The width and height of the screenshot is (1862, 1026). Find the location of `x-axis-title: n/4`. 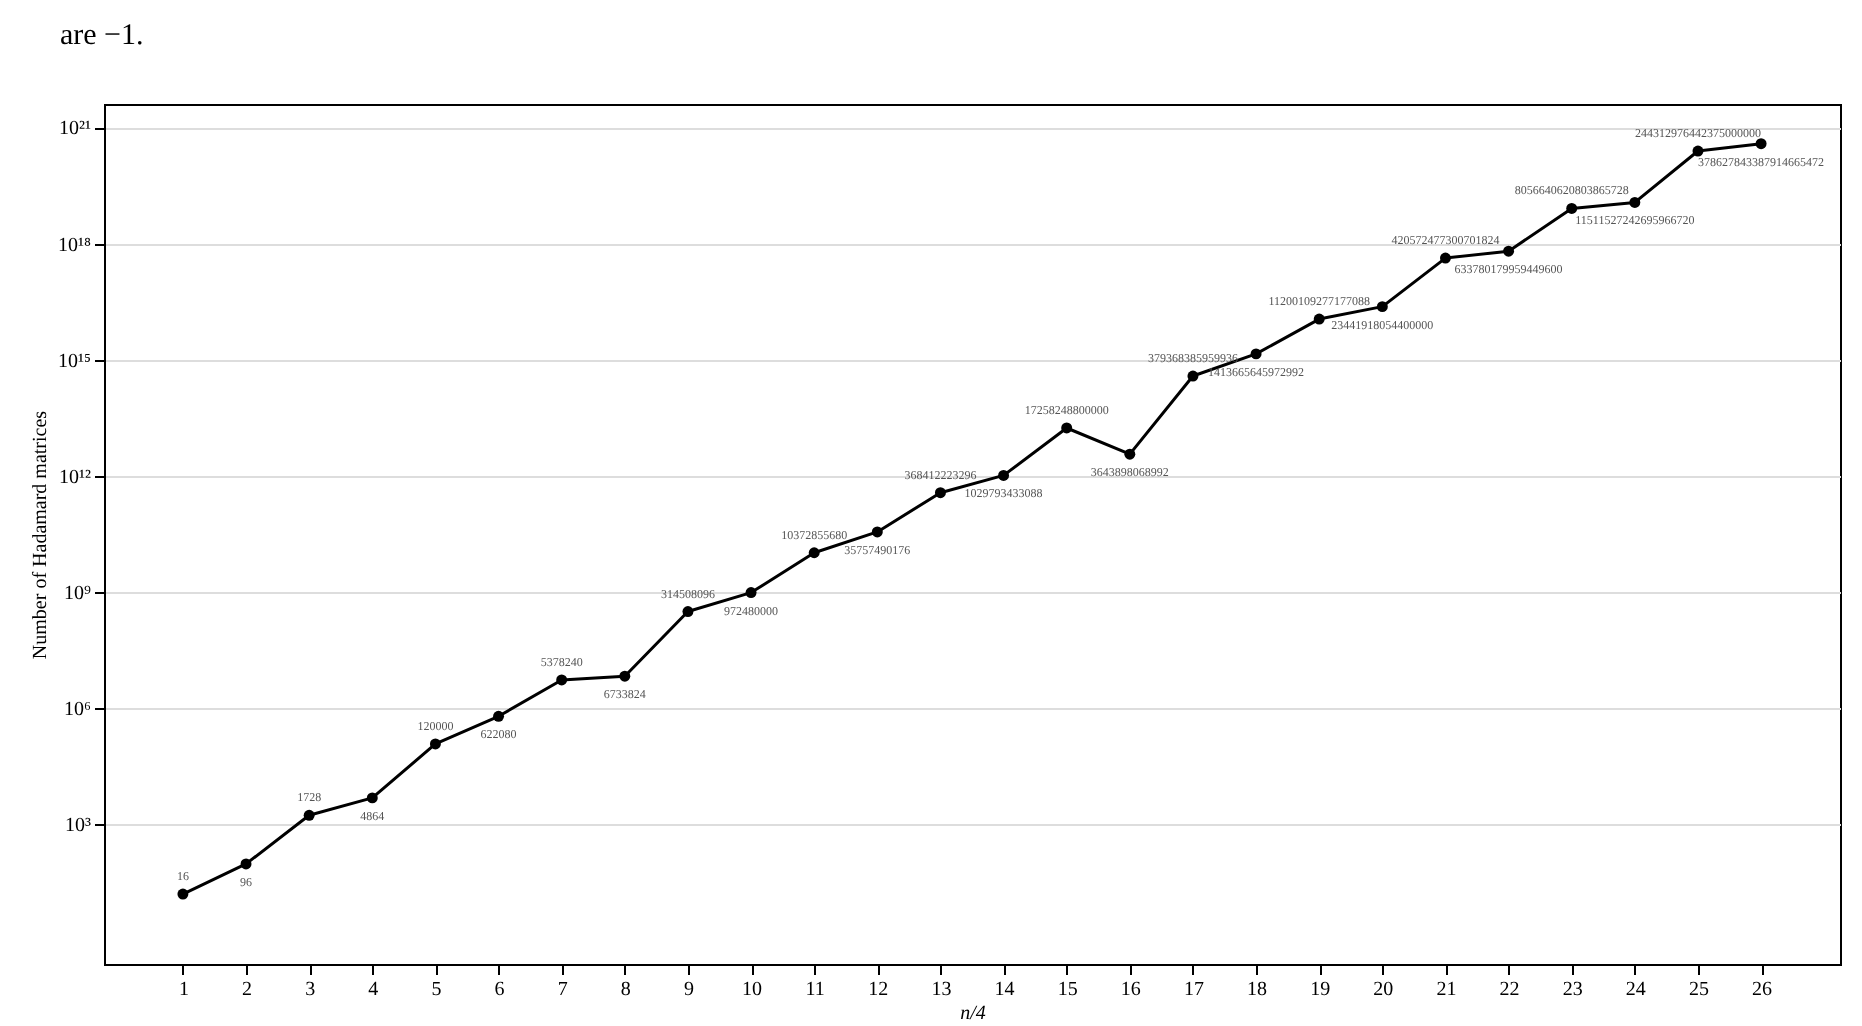

x-axis-title: n/4 is located at coordinates (973, 1014).